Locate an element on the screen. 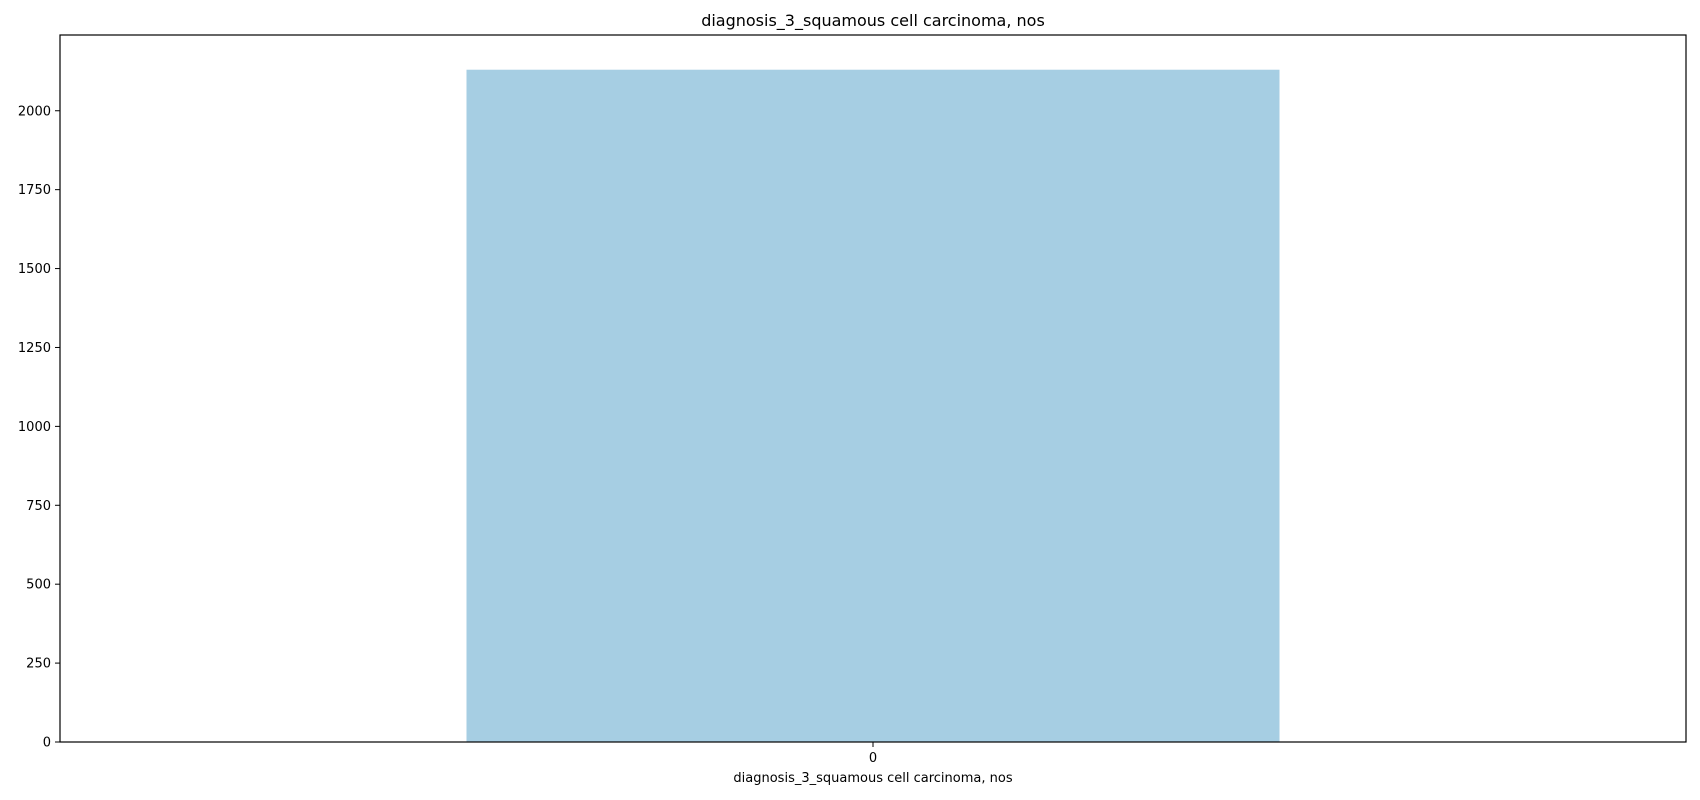 The width and height of the screenshot is (1700, 800). y-tick-label: 1000 is located at coordinates (34, 427).